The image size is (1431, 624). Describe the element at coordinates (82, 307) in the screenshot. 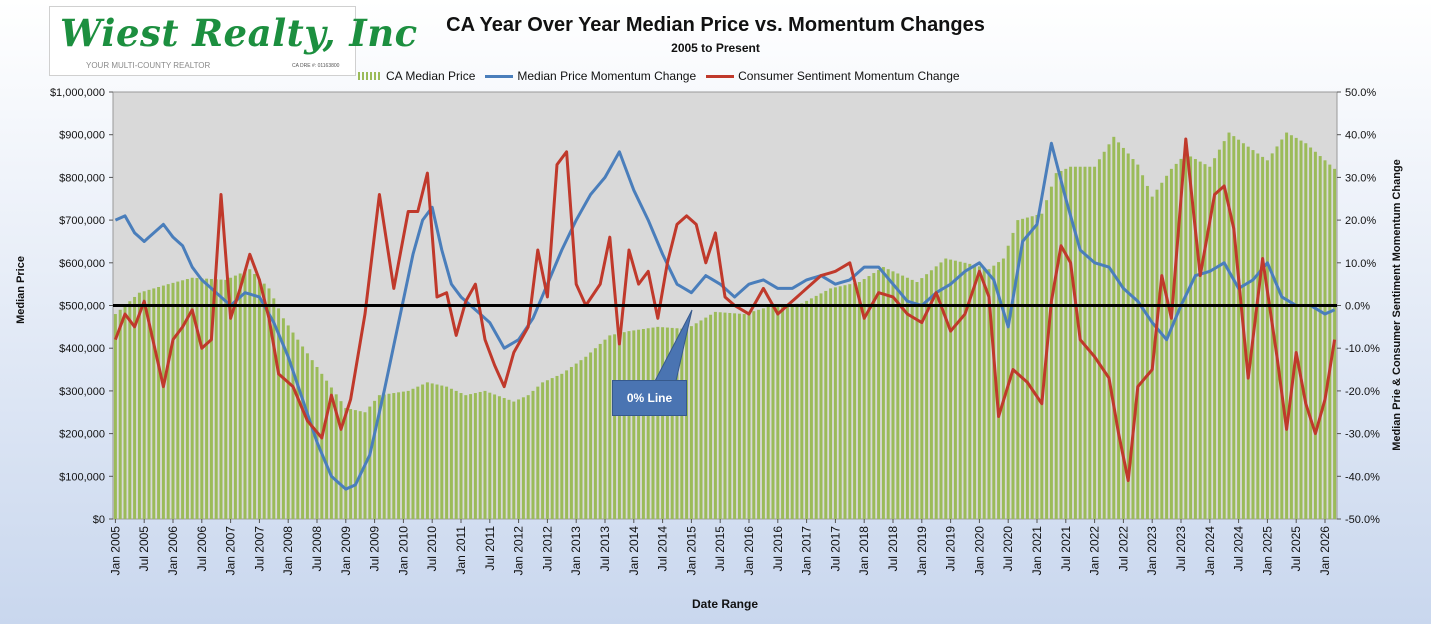

I see `y-tick-label: $500,000` at that location.